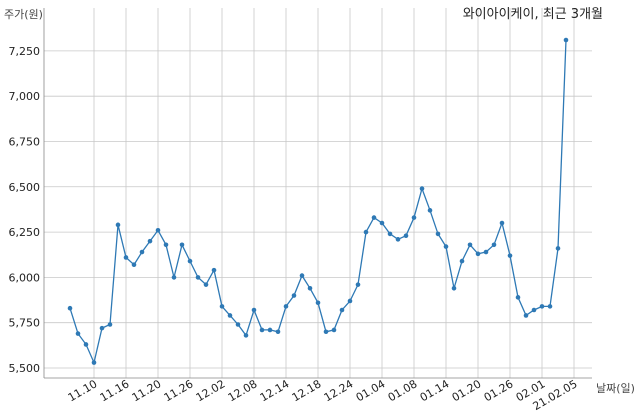  I want to click on y-axis-label: 주가(원), so click(23, 14).